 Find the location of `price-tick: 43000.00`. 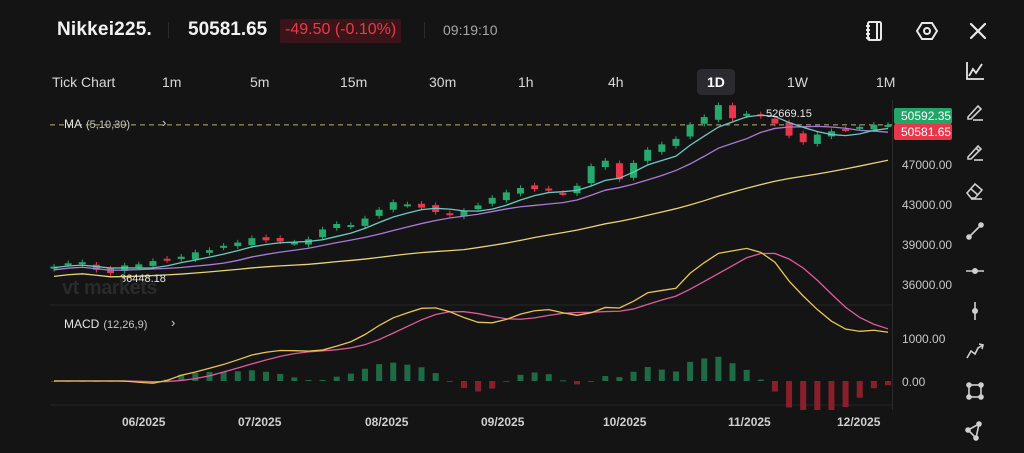

price-tick: 43000.00 is located at coordinates (927, 205).